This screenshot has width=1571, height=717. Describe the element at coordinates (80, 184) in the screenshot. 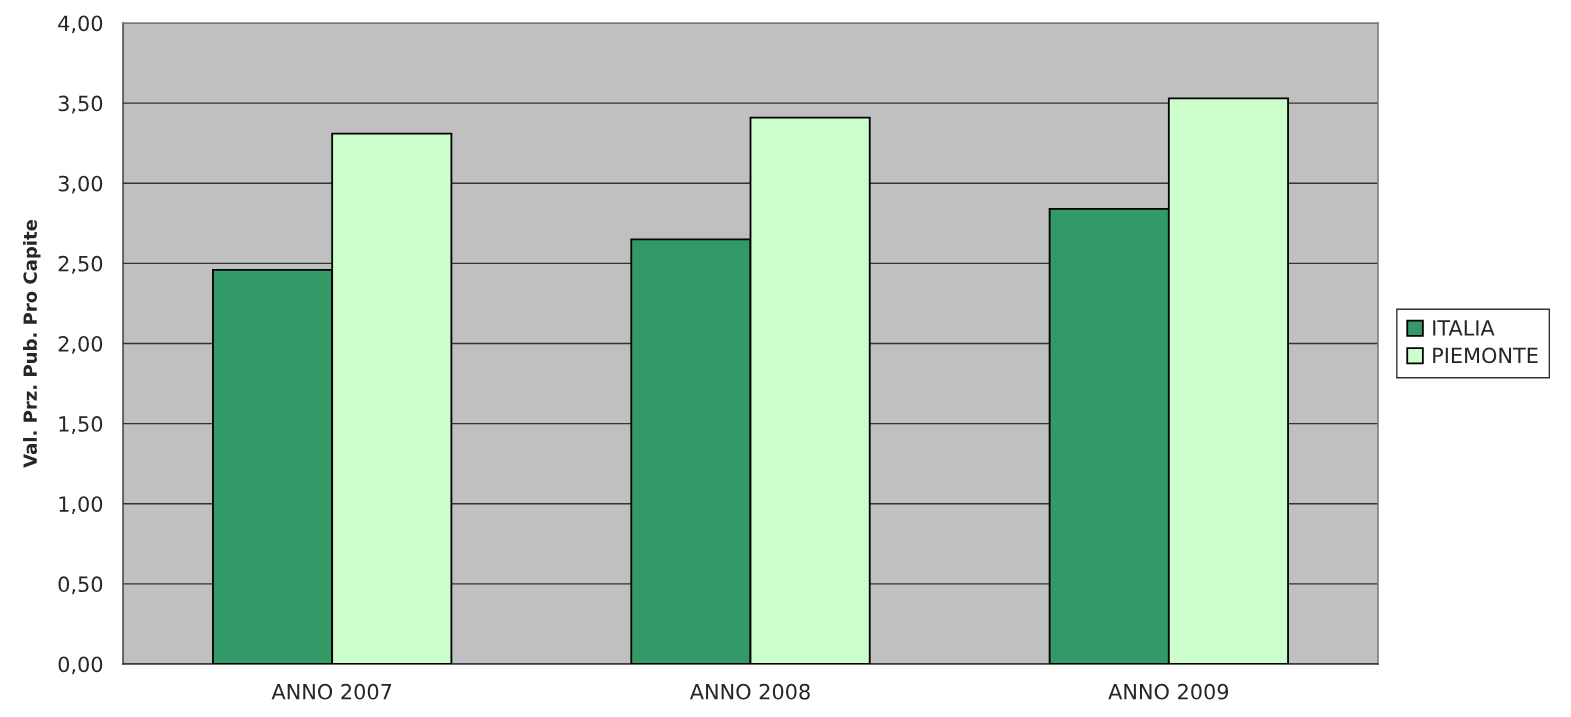

I see `y-tick-label: 3,00` at that location.